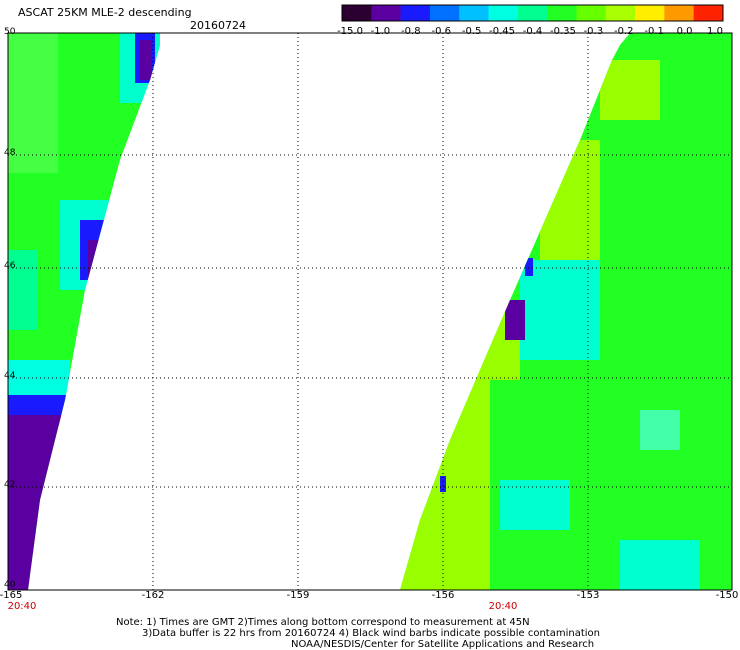 The height and width of the screenshot is (650, 740). What do you see at coordinates (727, 595) in the screenshot?
I see `lon-label-150: -150` at bounding box center [727, 595].